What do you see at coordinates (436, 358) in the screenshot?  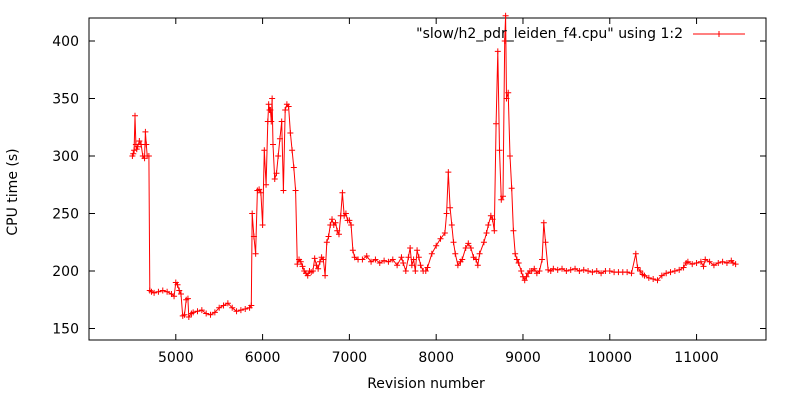 I see `x-tick-label: 8000` at bounding box center [436, 358].